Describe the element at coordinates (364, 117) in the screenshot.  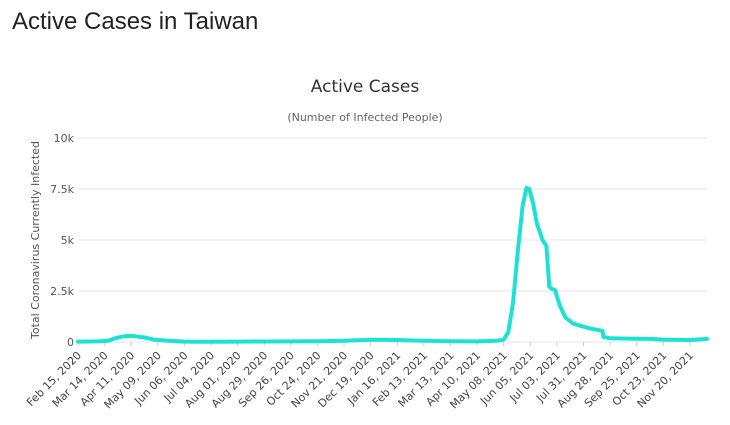
I see `chart-subtitle: (Number of Infected People)` at that location.